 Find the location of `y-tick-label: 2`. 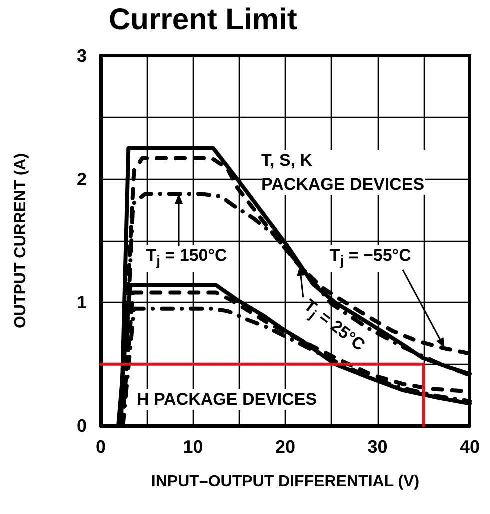

y-tick-label: 2 is located at coordinates (81, 179).